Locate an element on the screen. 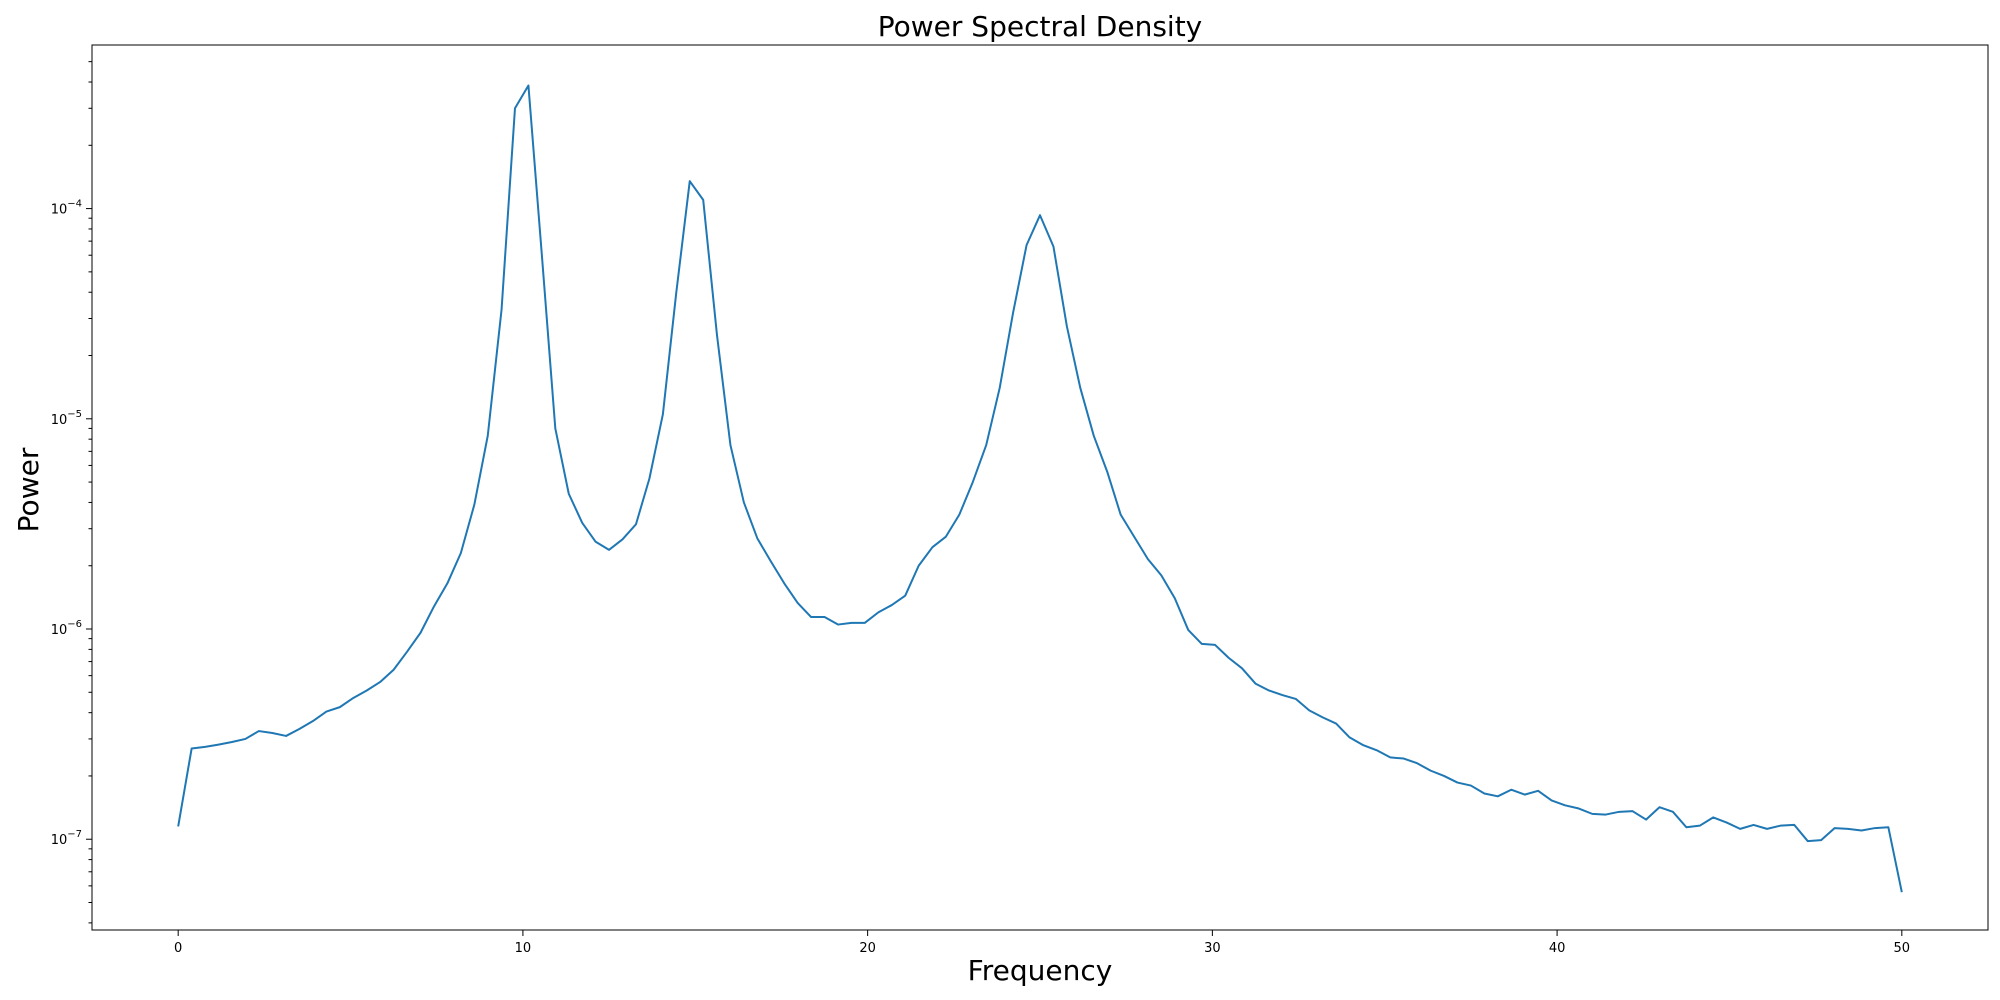 This screenshot has width=2000, height=1000. y-tick-label: 10⁻⁷ is located at coordinates (66, 838).